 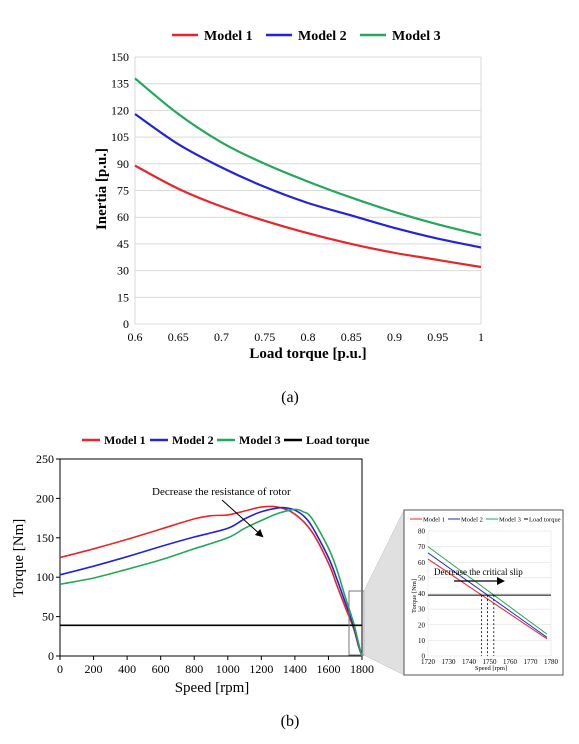 What do you see at coordinates (545, 520) in the screenshot?
I see `legend-inset-label-load: Load torque` at bounding box center [545, 520].